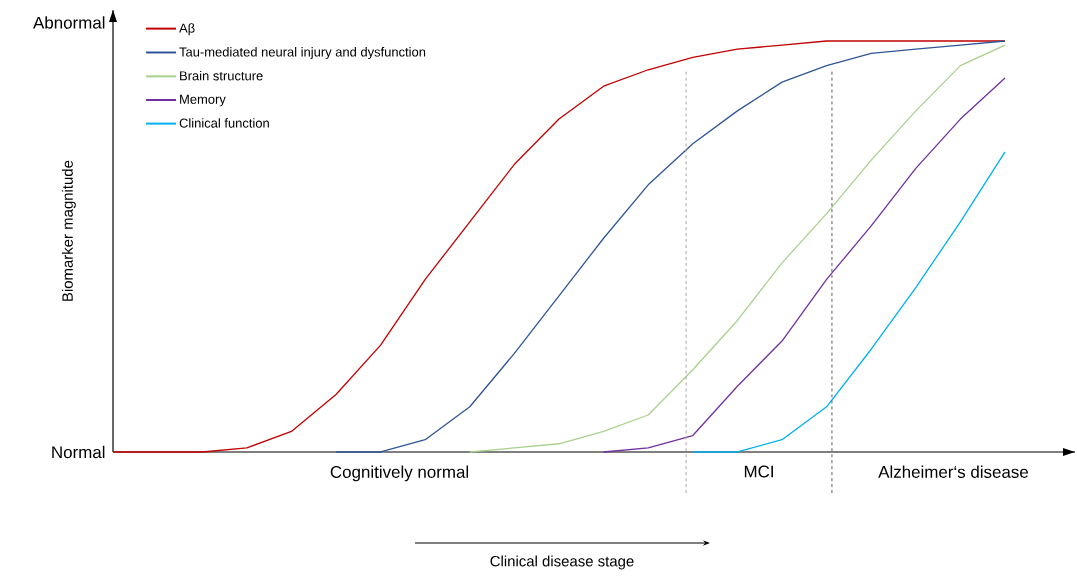 Image resolution: width=1077 pixels, height=577 pixels. What do you see at coordinates (78, 452) in the screenshot?
I see `annotation: Normal` at bounding box center [78, 452].